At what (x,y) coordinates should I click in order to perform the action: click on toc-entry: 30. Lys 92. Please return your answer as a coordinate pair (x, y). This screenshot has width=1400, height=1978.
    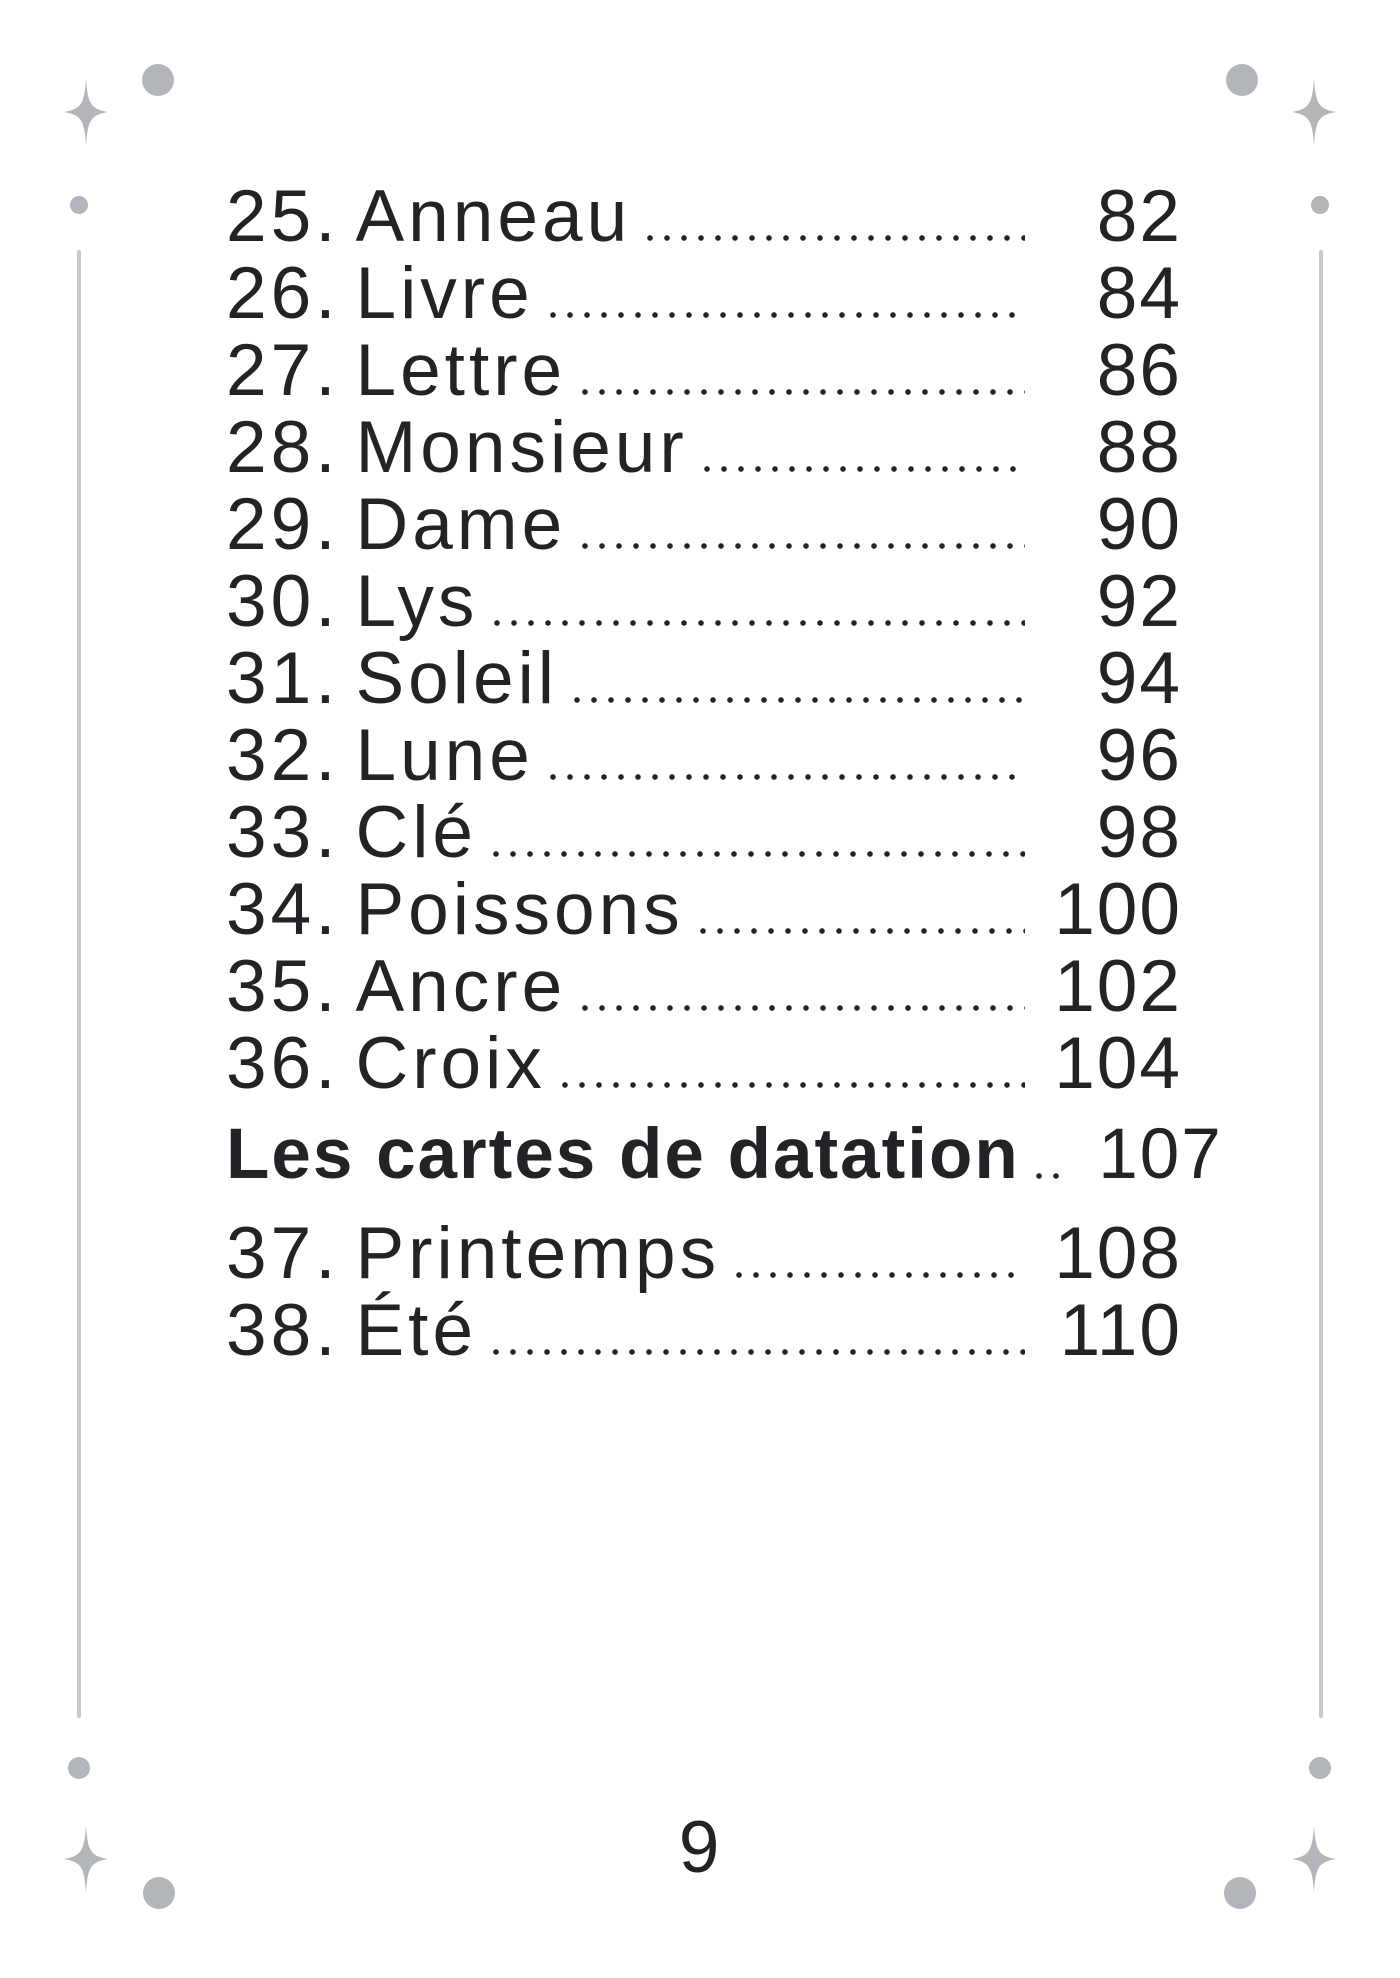
    Looking at the image, I should click on (704, 601).